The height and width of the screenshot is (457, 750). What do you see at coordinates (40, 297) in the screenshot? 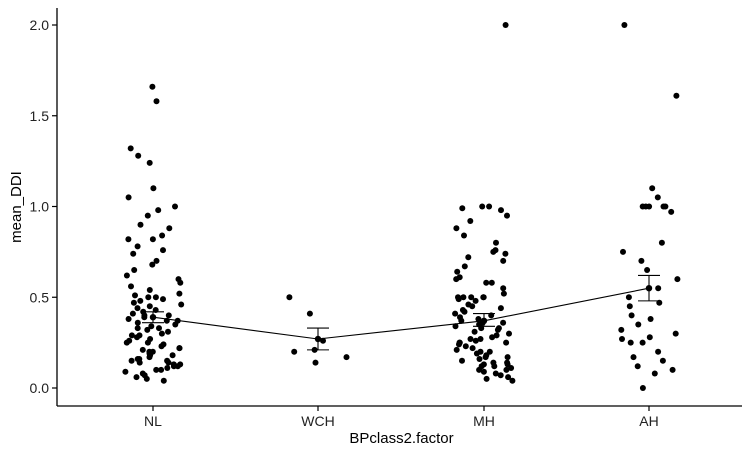
I see `y-tick-label: 0.5` at bounding box center [40, 297].